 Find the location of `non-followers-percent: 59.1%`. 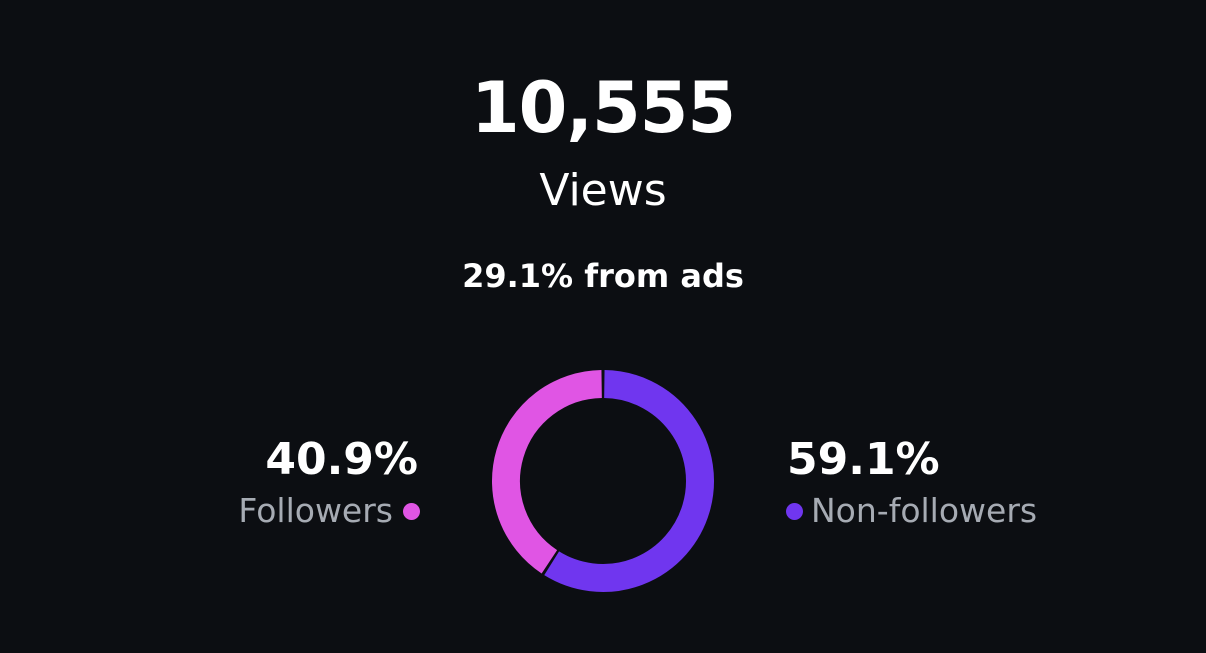

non-followers-percent: 59.1% is located at coordinates (863, 459).